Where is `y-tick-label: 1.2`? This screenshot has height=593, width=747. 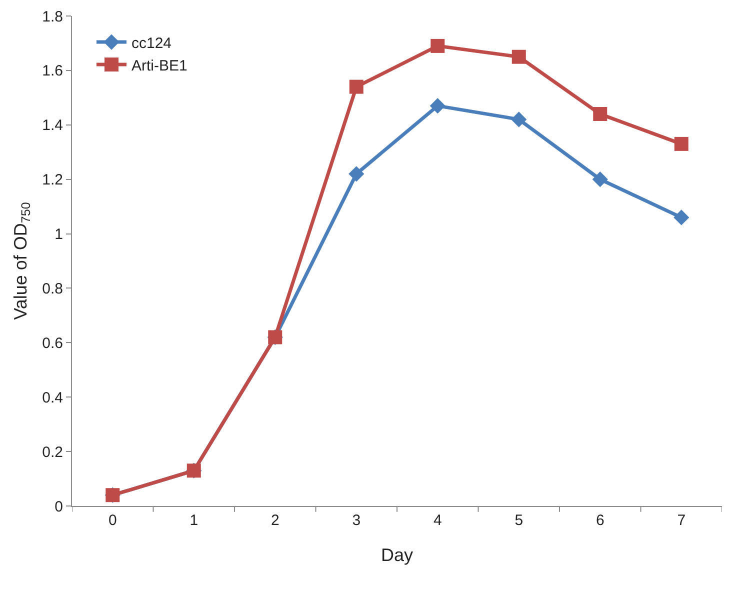
y-tick-label: 1.2 is located at coordinates (52, 180).